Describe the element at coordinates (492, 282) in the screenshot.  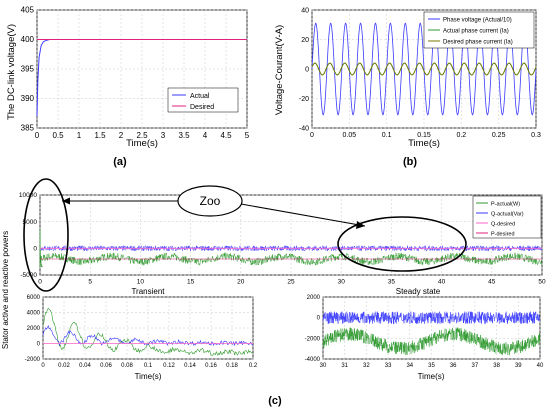
I see `x-tick-label: 45` at that location.